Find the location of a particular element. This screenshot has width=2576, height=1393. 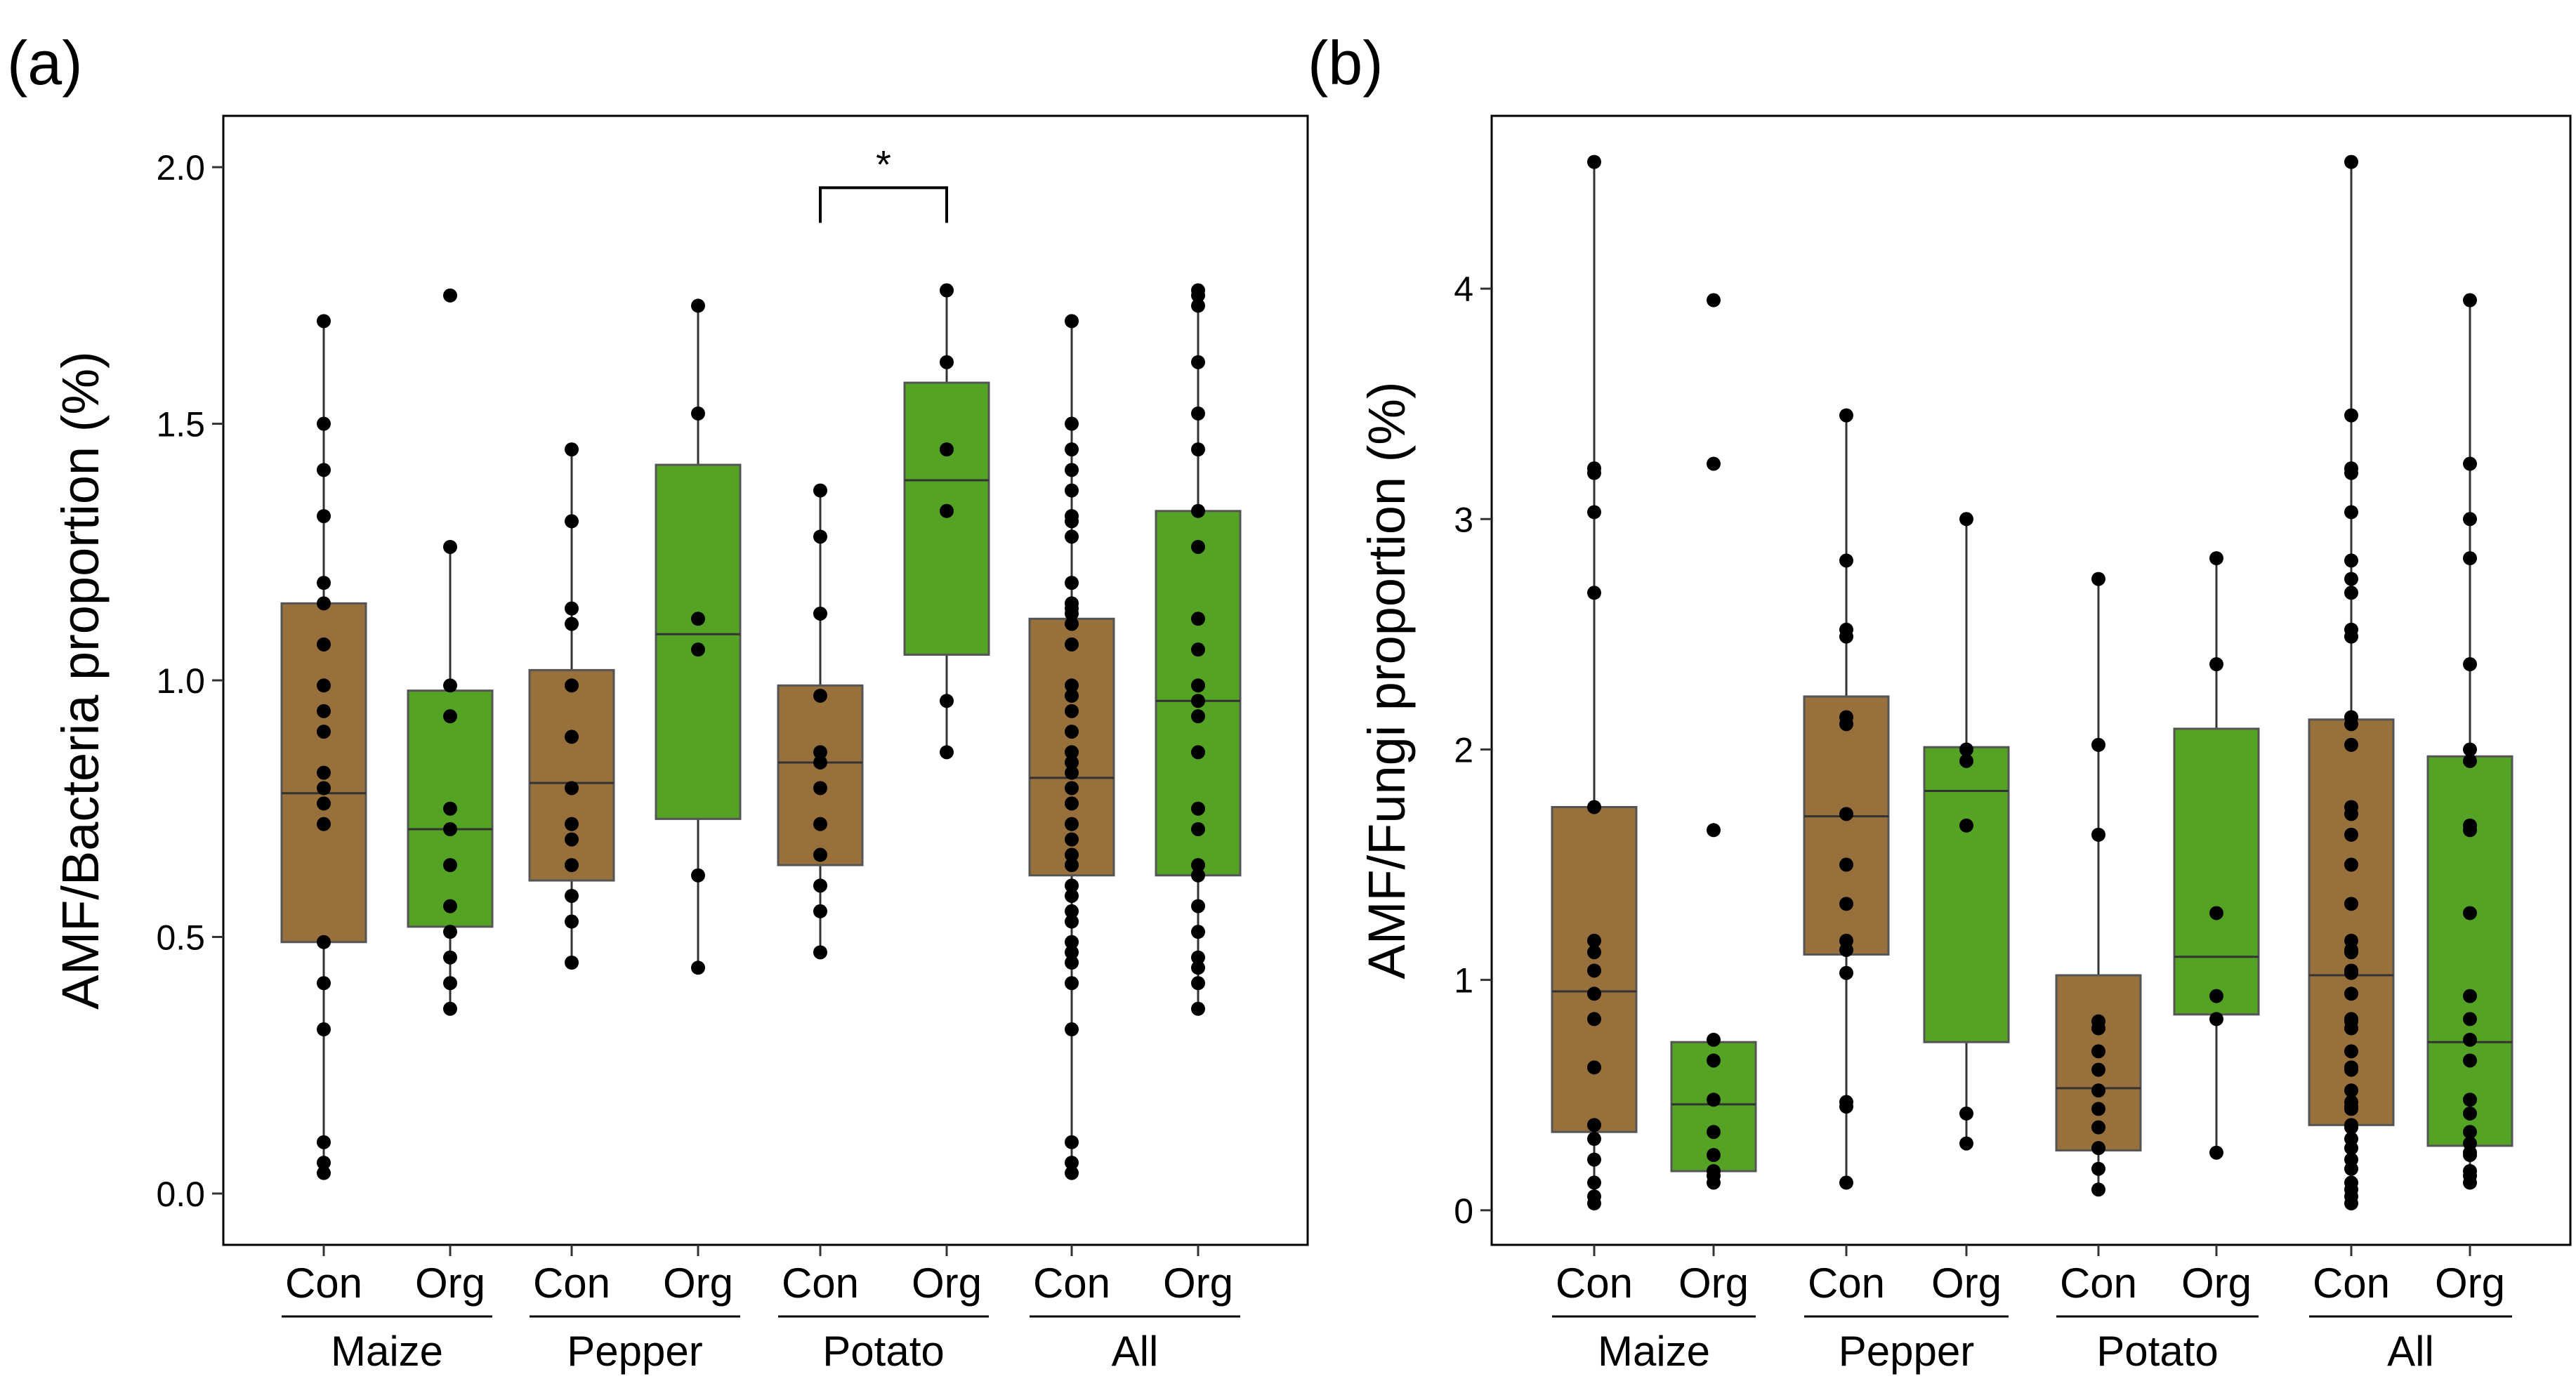

box-all-org is located at coordinates (1198, 693).